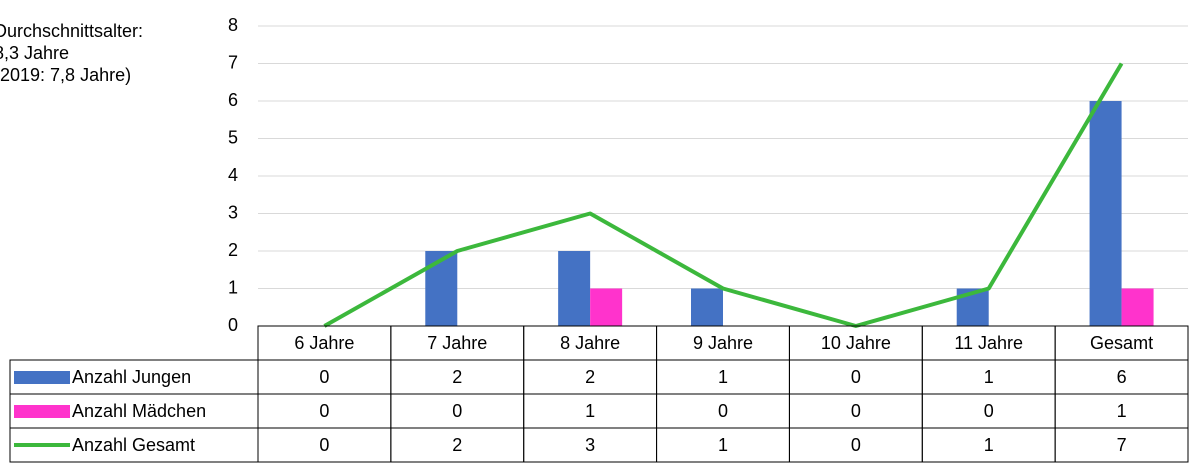  I want to click on y-tick-label: 7, so click(233, 62).